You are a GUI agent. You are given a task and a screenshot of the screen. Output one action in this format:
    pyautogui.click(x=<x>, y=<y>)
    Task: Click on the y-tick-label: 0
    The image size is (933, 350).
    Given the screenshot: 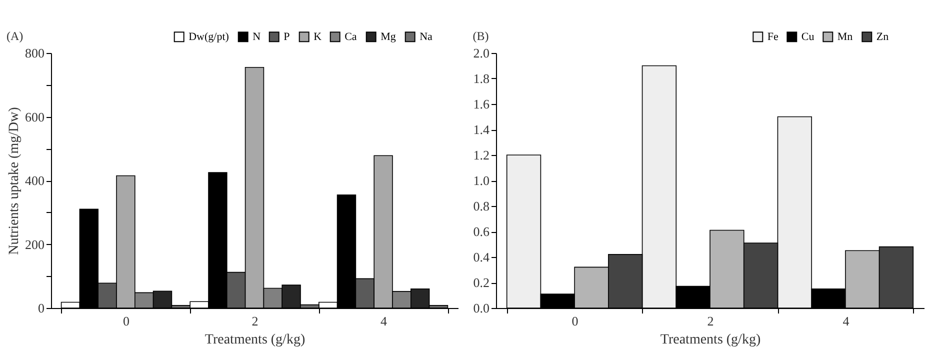 What is the action you would take?
    pyautogui.click(x=41, y=308)
    